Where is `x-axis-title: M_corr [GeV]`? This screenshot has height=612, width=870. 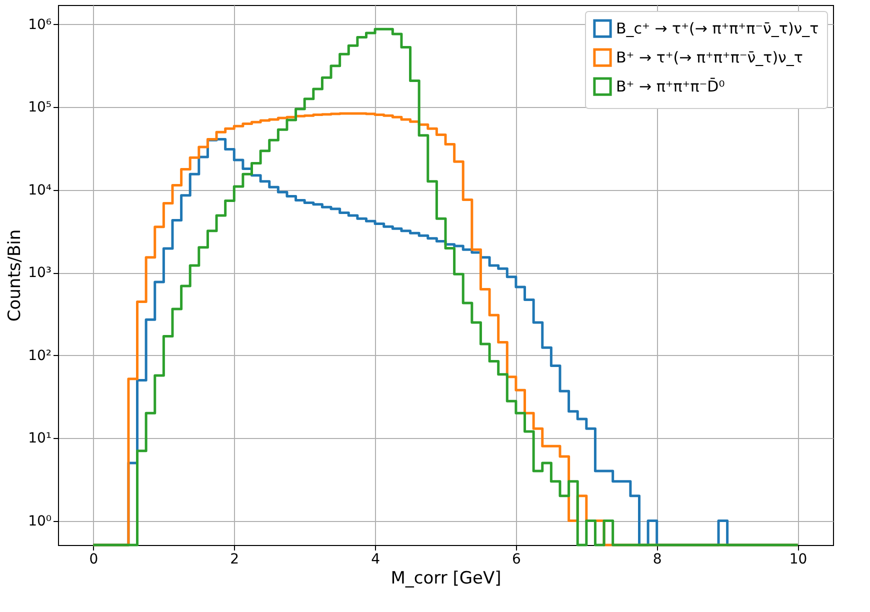 x-axis-title: M_corr [GeV] is located at coordinates (446, 578).